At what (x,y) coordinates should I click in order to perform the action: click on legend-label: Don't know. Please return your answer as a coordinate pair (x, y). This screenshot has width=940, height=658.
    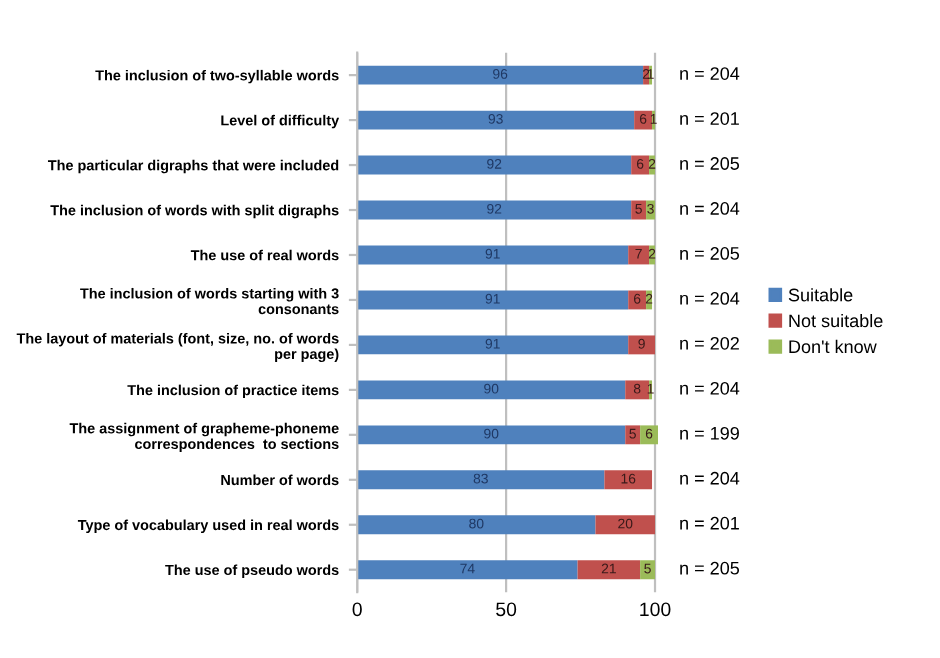
    Looking at the image, I should click on (833, 346).